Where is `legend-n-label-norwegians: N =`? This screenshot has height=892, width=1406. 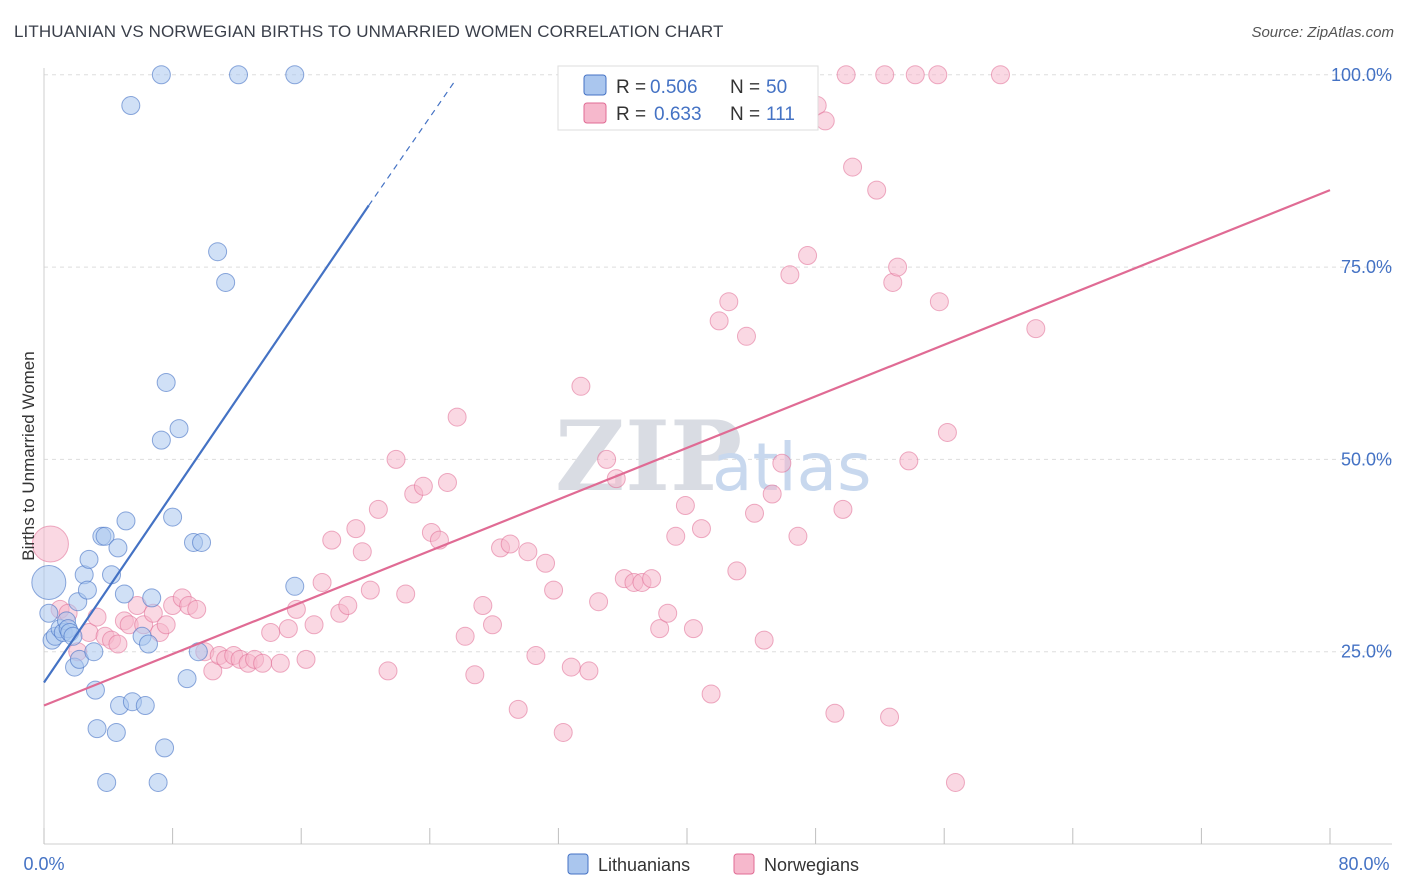
legend-n-label-norwegians: N = is located at coordinates (745, 114).